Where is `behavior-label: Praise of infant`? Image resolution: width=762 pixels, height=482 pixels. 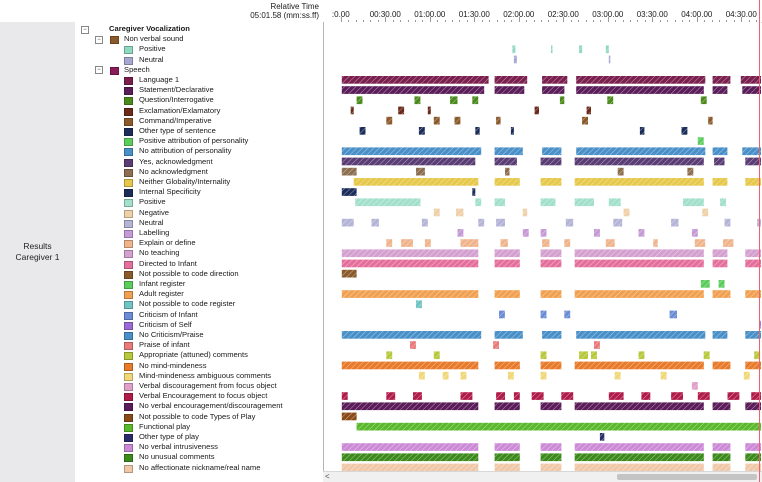 behavior-label: Praise of infant is located at coordinates (164, 345).